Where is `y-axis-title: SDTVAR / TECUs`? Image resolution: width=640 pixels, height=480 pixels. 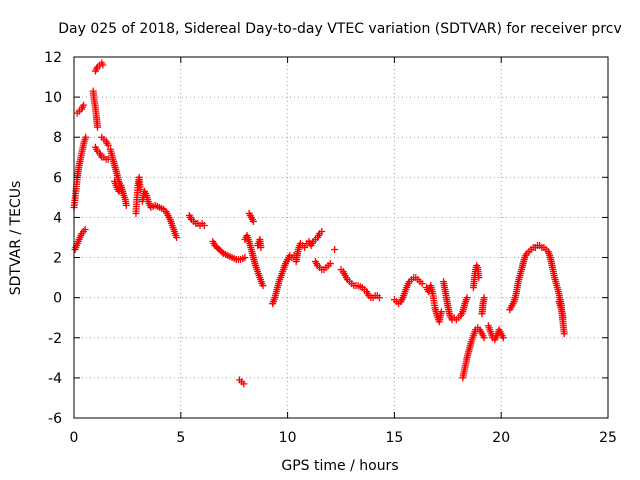 y-axis-title: SDTVAR / TECUs is located at coordinates (16, 238).